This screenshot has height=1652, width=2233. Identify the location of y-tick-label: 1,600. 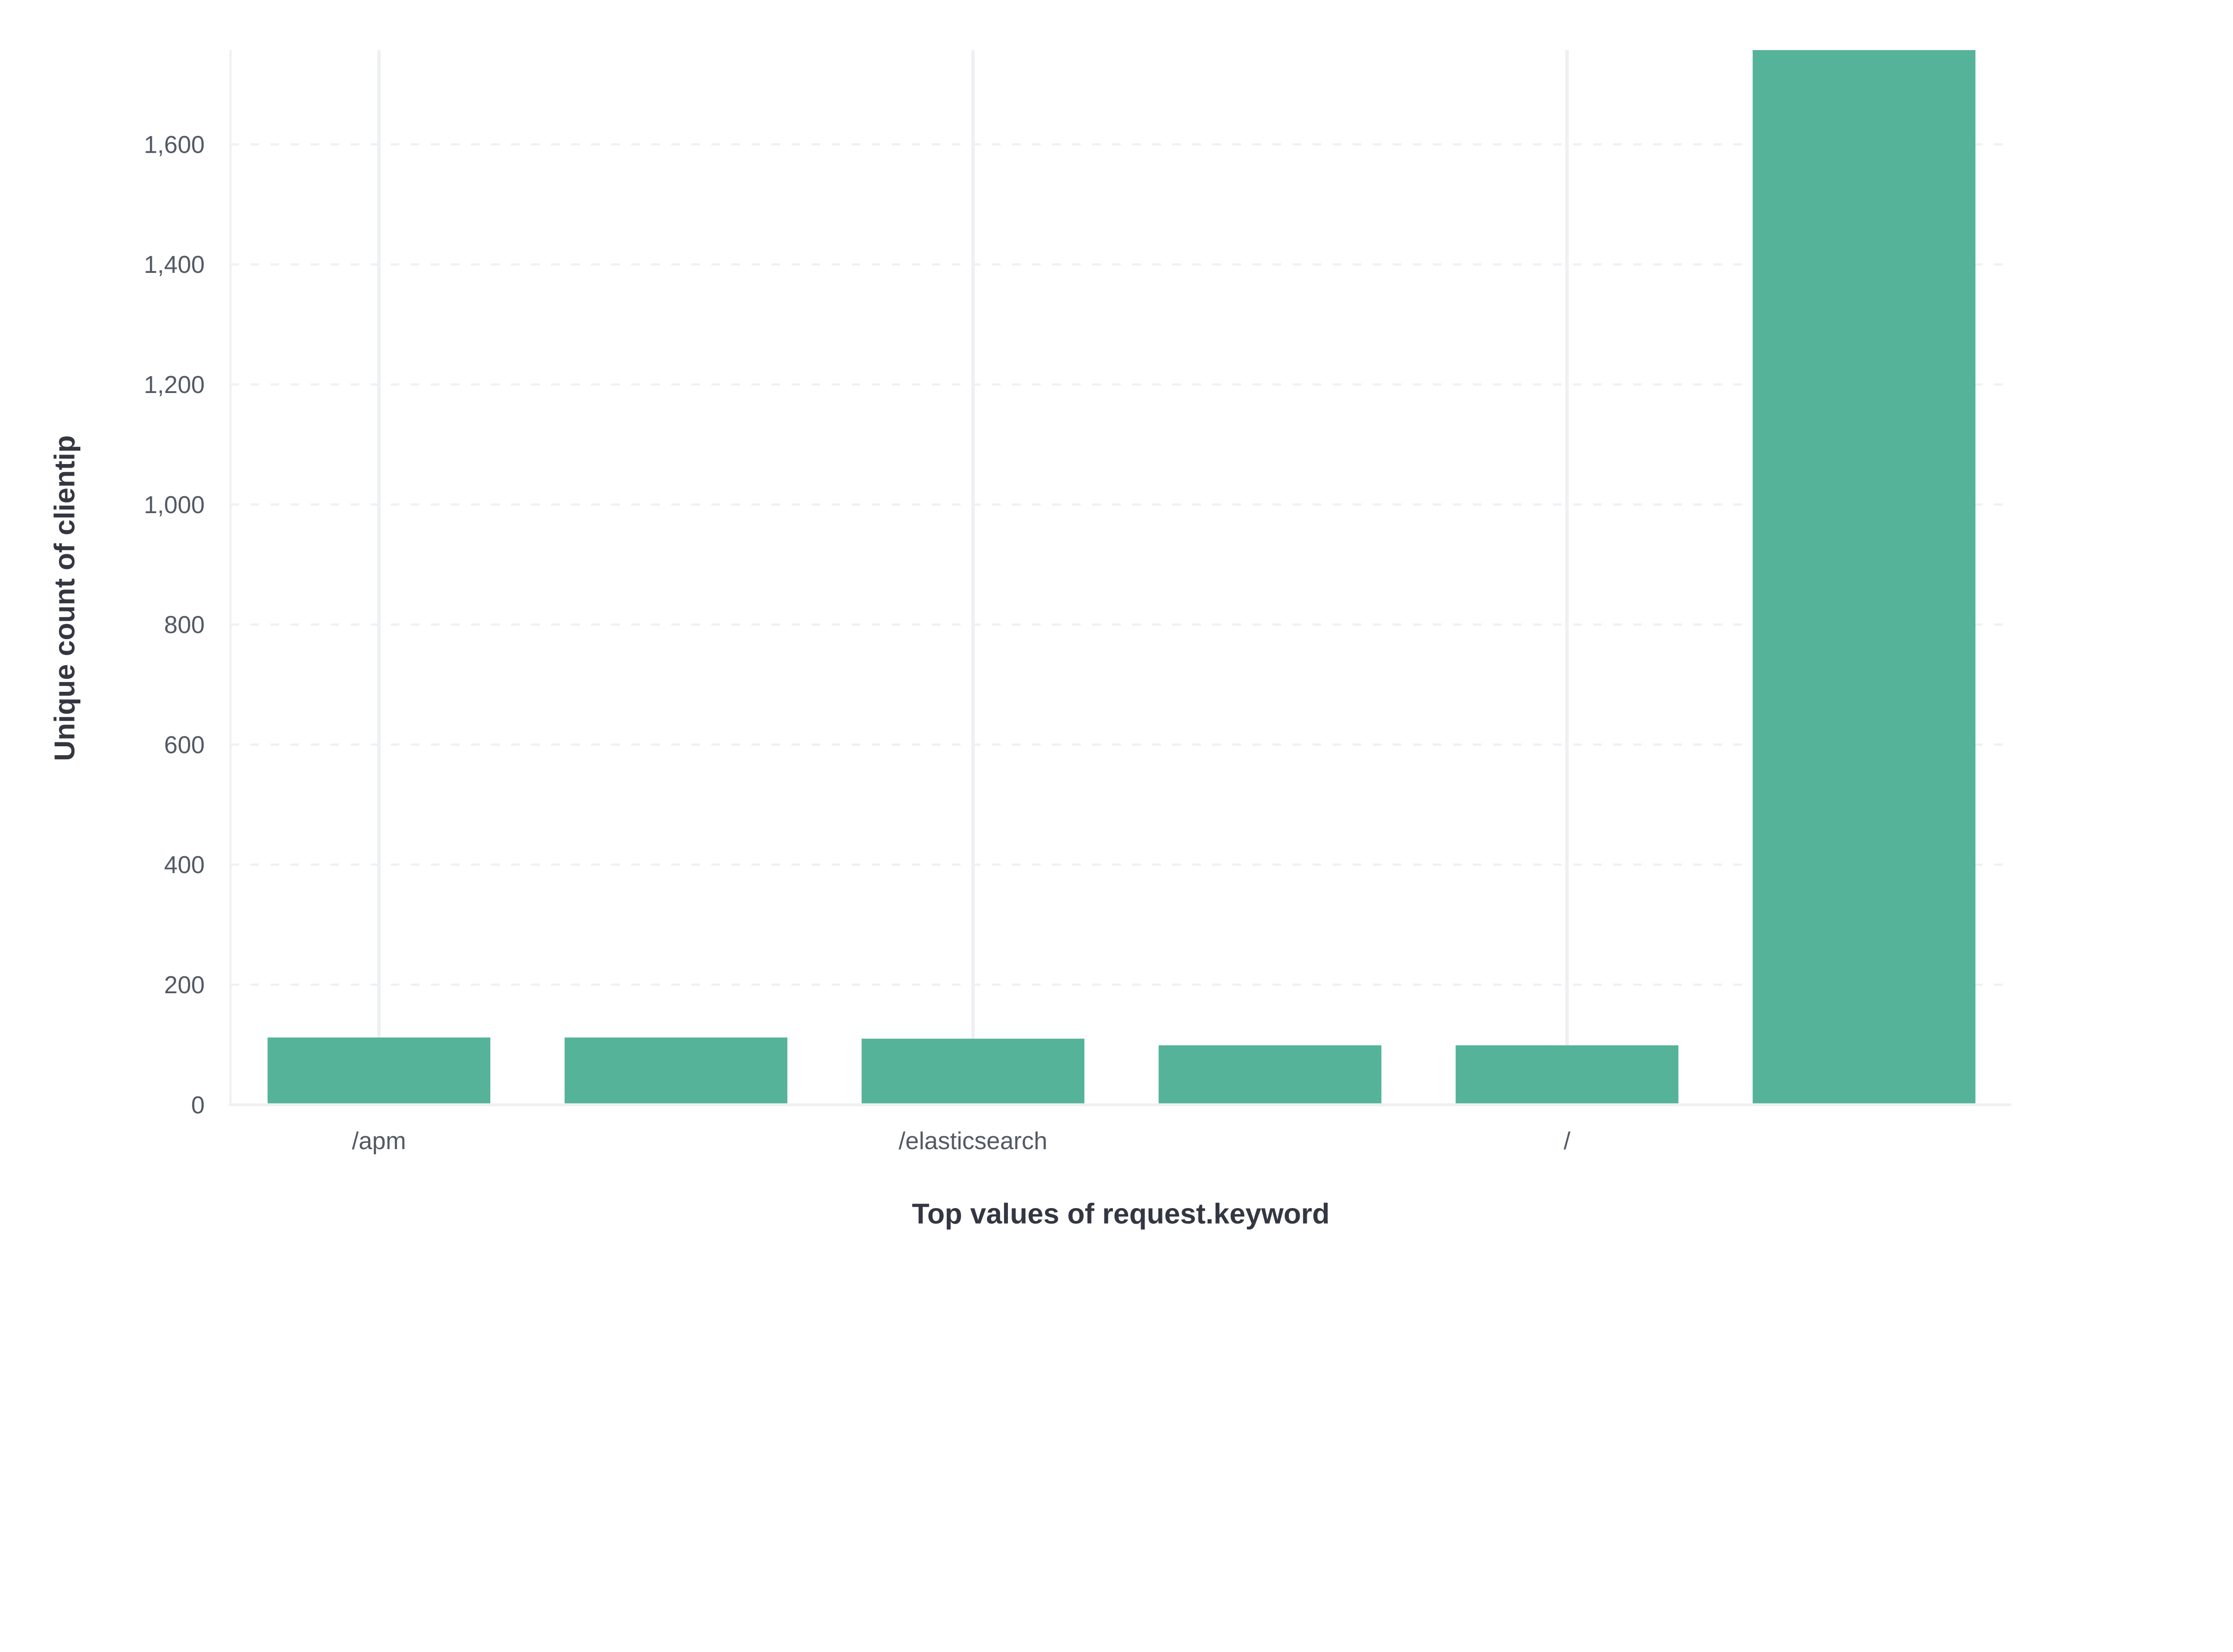
(174, 144).